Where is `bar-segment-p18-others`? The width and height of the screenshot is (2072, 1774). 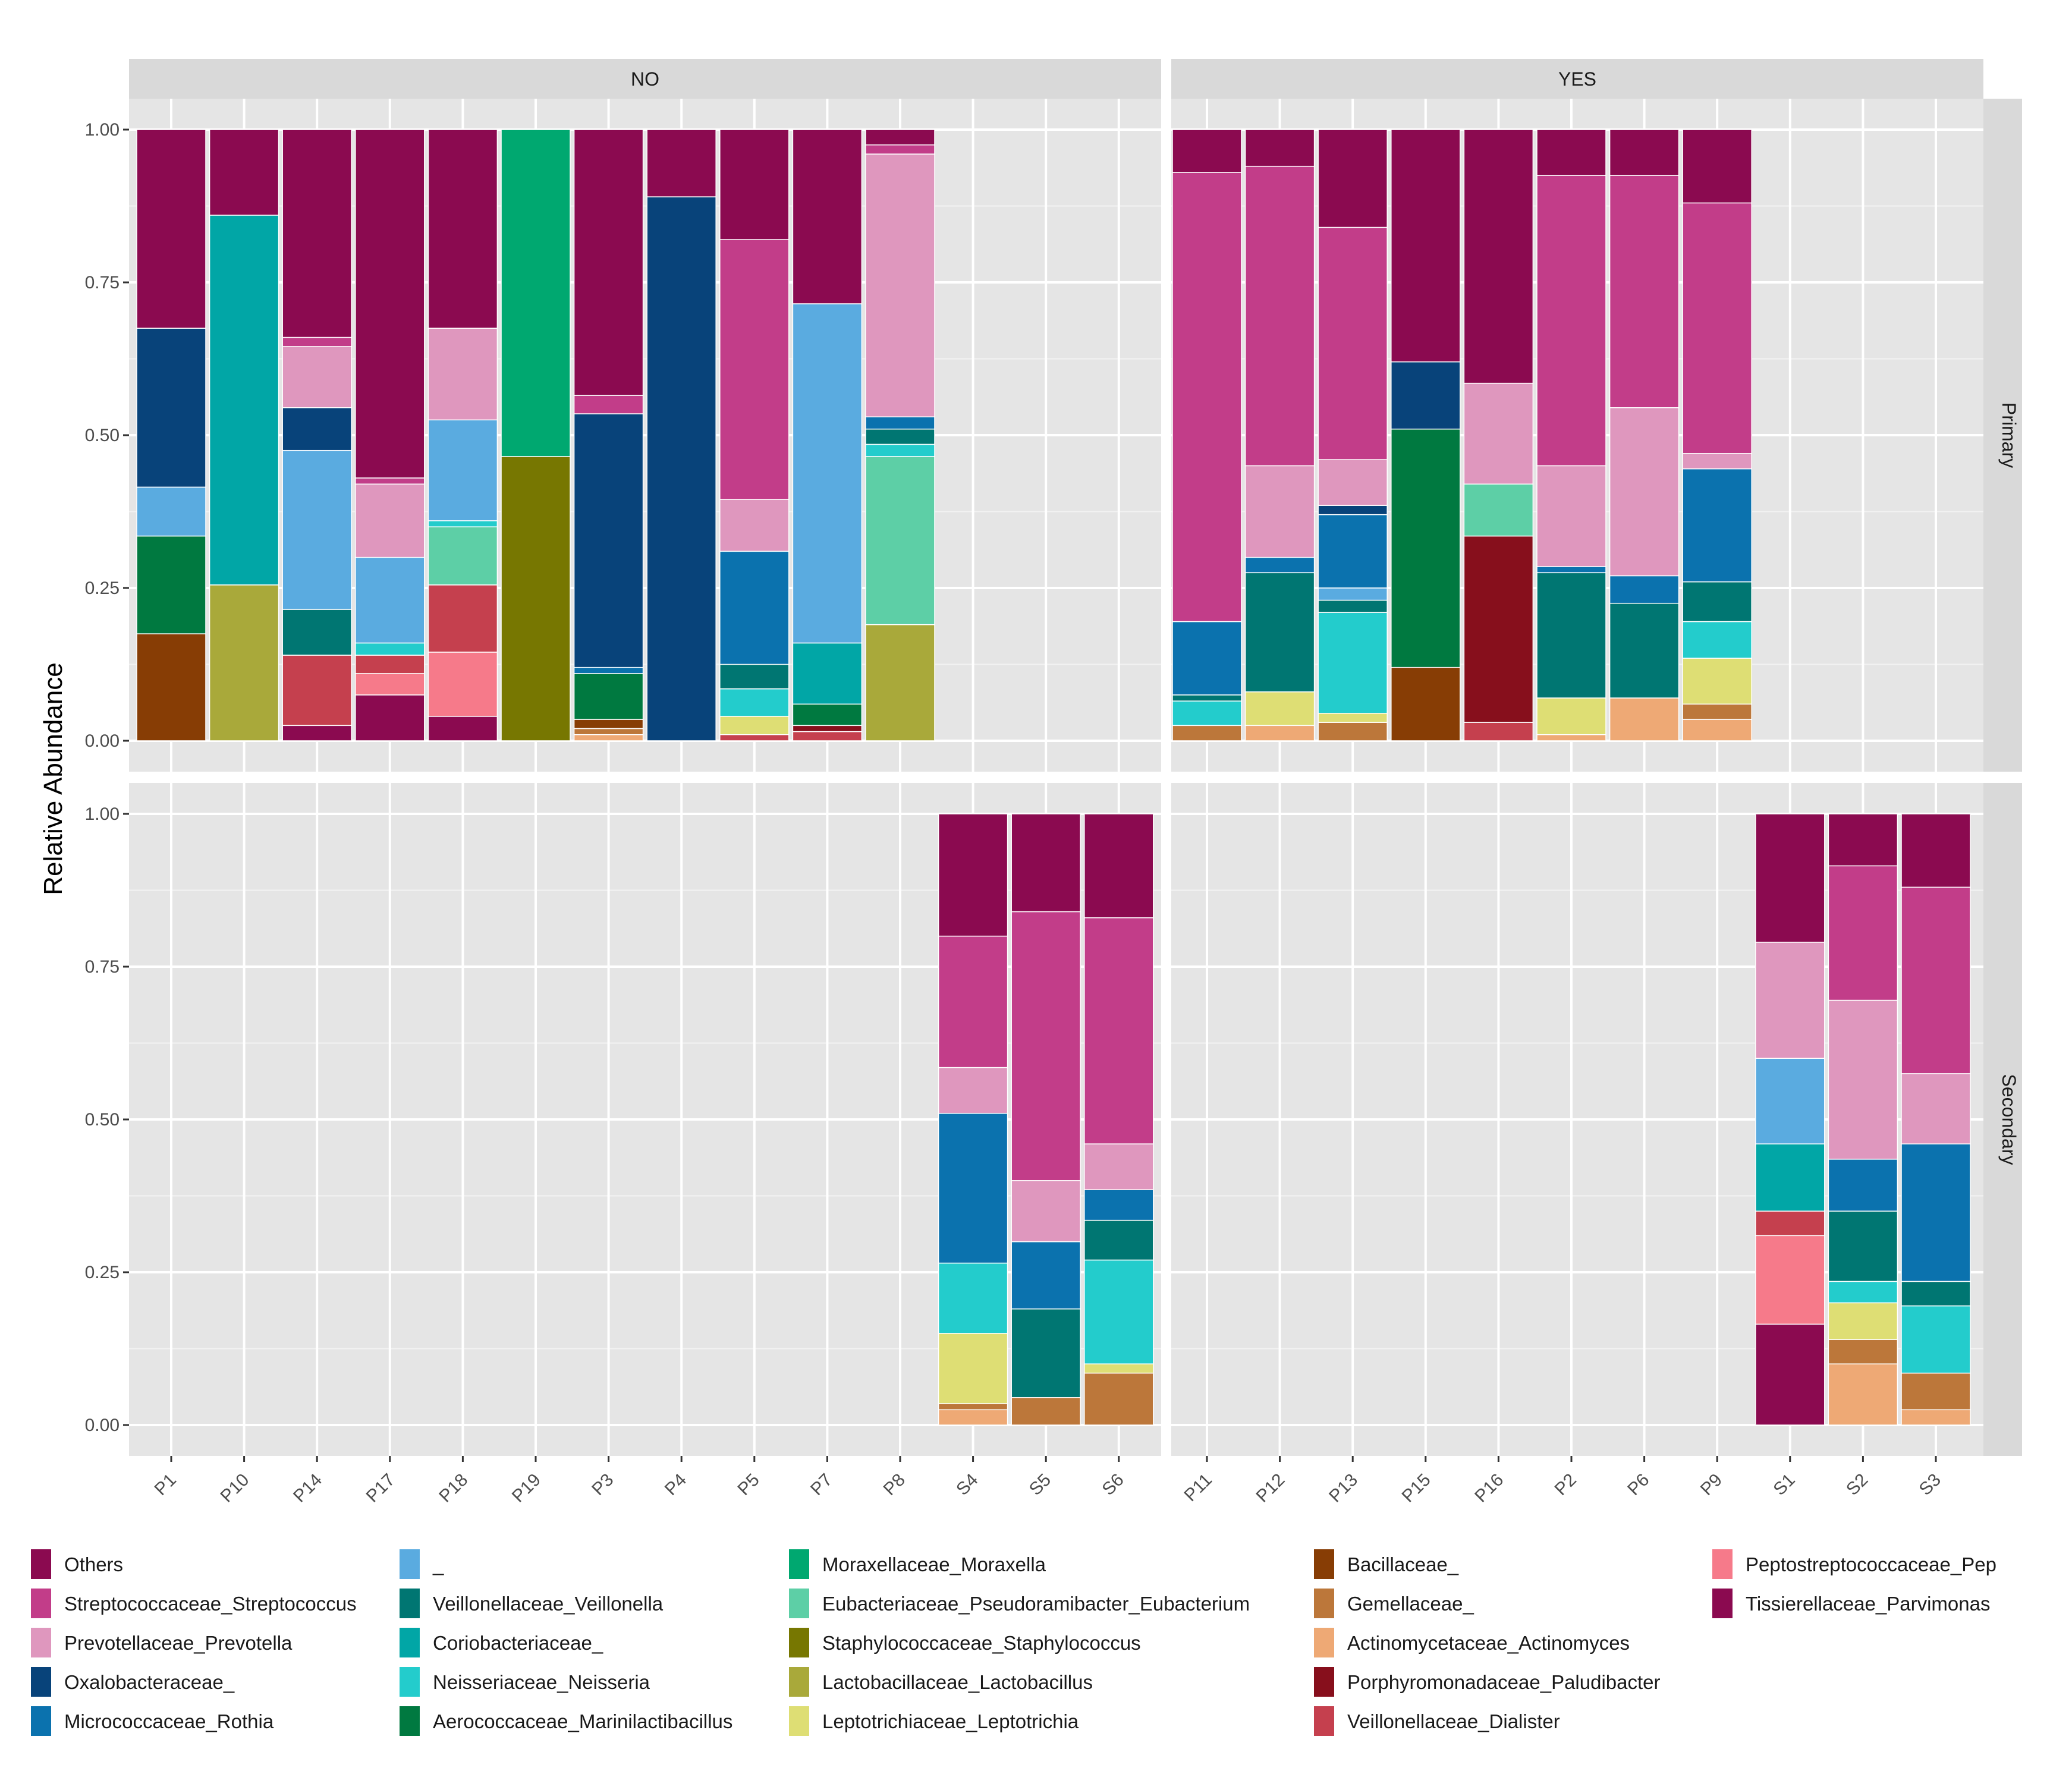
bar-segment-p18-others is located at coordinates (462, 229).